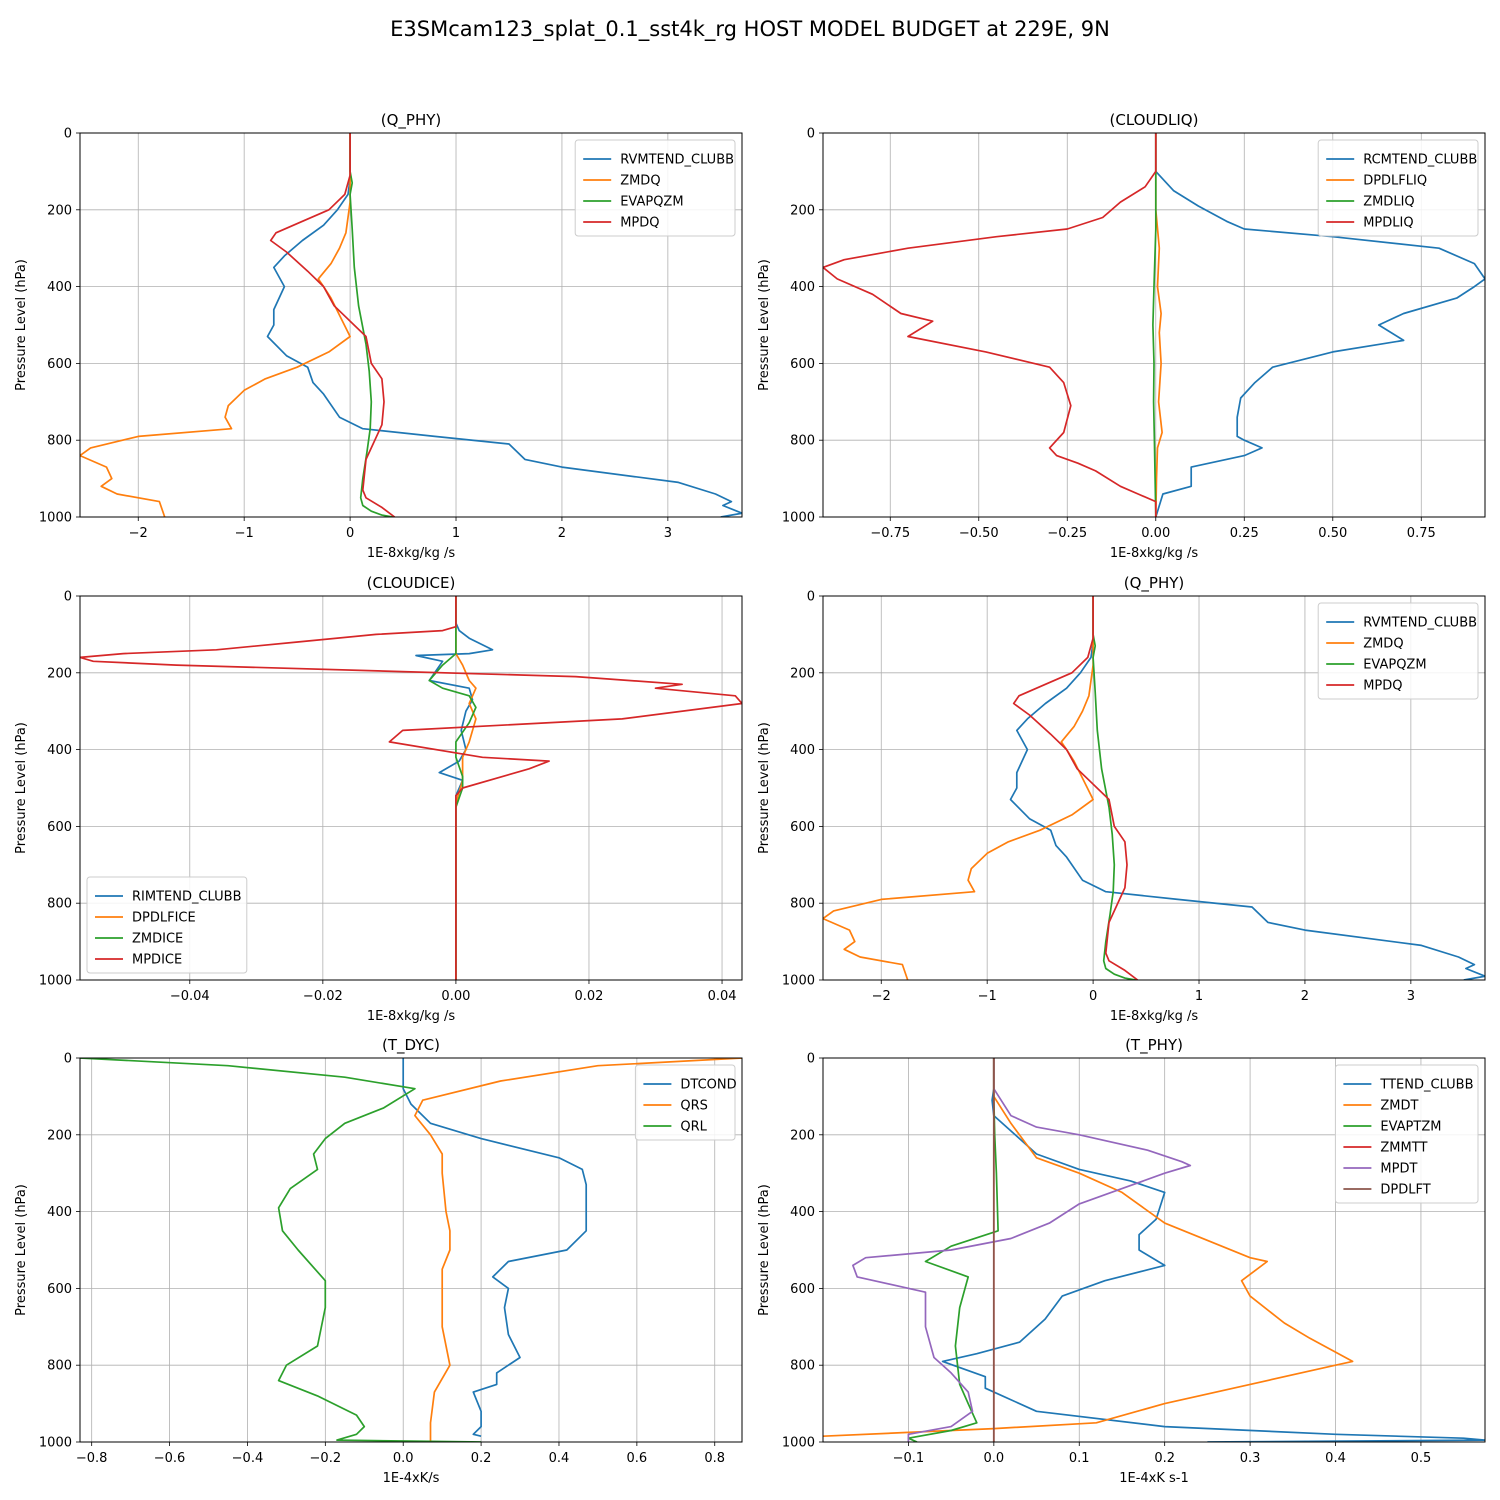 Image resolution: width=1500 pixels, height=1500 pixels. I want to click on x-tick-label: −0.4, so click(248, 1458).